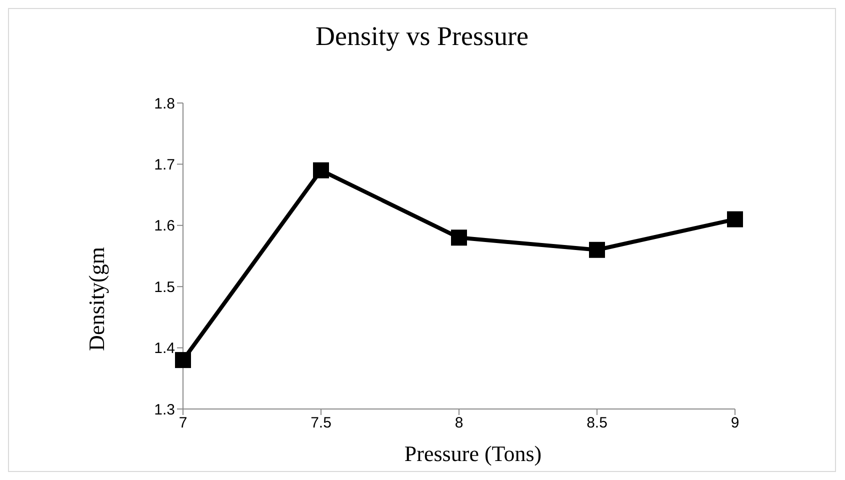 Image resolution: width=845 pixels, height=480 pixels. Describe the element at coordinates (164, 287) in the screenshot. I see `y-tick-label: 1.5` at that location.